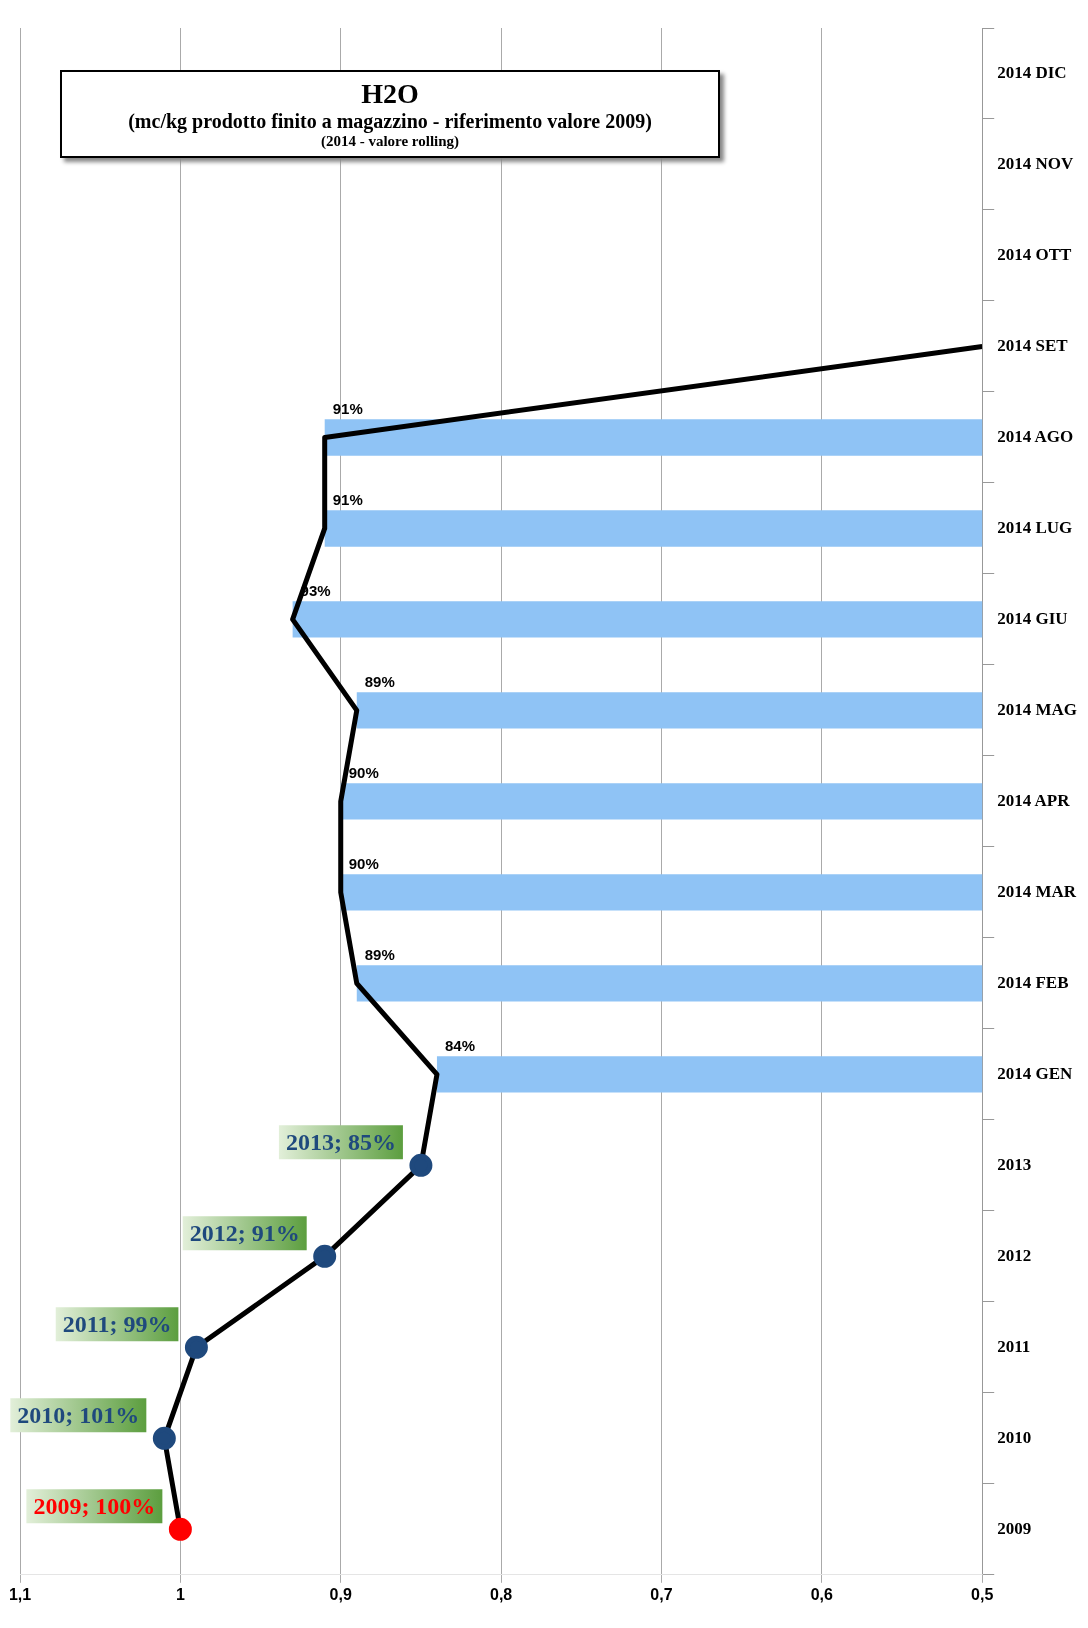 This screenshot has height=1628, width=1088. Describe the element at coordinates (1014, 1255) in the screenshot. I see `y-tick-label: 2012` at that location.